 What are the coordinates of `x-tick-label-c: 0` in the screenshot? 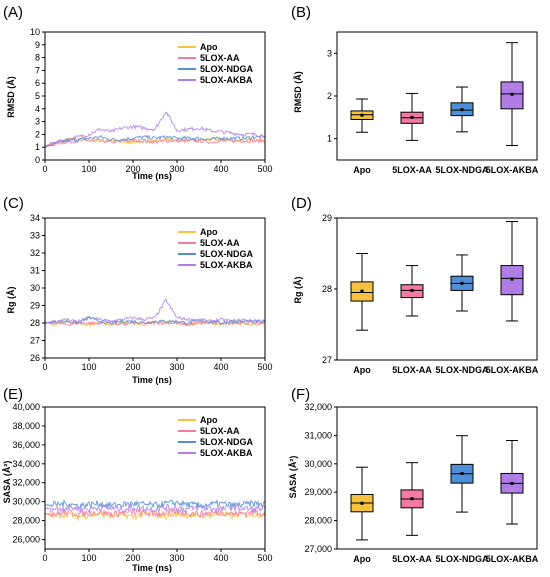 It's located at (44, 367).